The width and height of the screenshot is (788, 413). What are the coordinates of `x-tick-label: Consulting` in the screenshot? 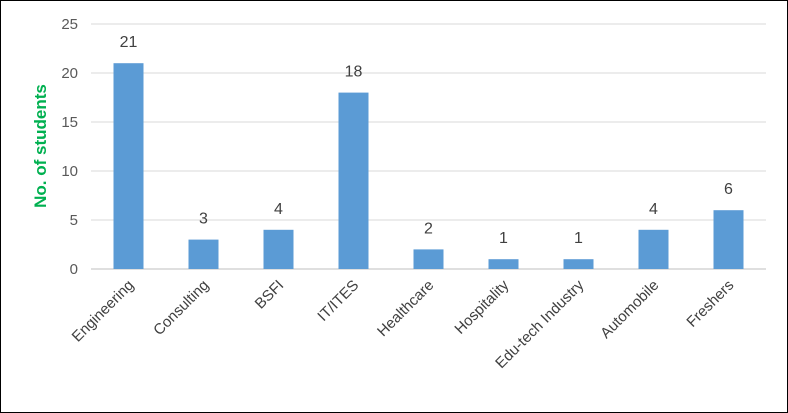 It's located at (181, 308).